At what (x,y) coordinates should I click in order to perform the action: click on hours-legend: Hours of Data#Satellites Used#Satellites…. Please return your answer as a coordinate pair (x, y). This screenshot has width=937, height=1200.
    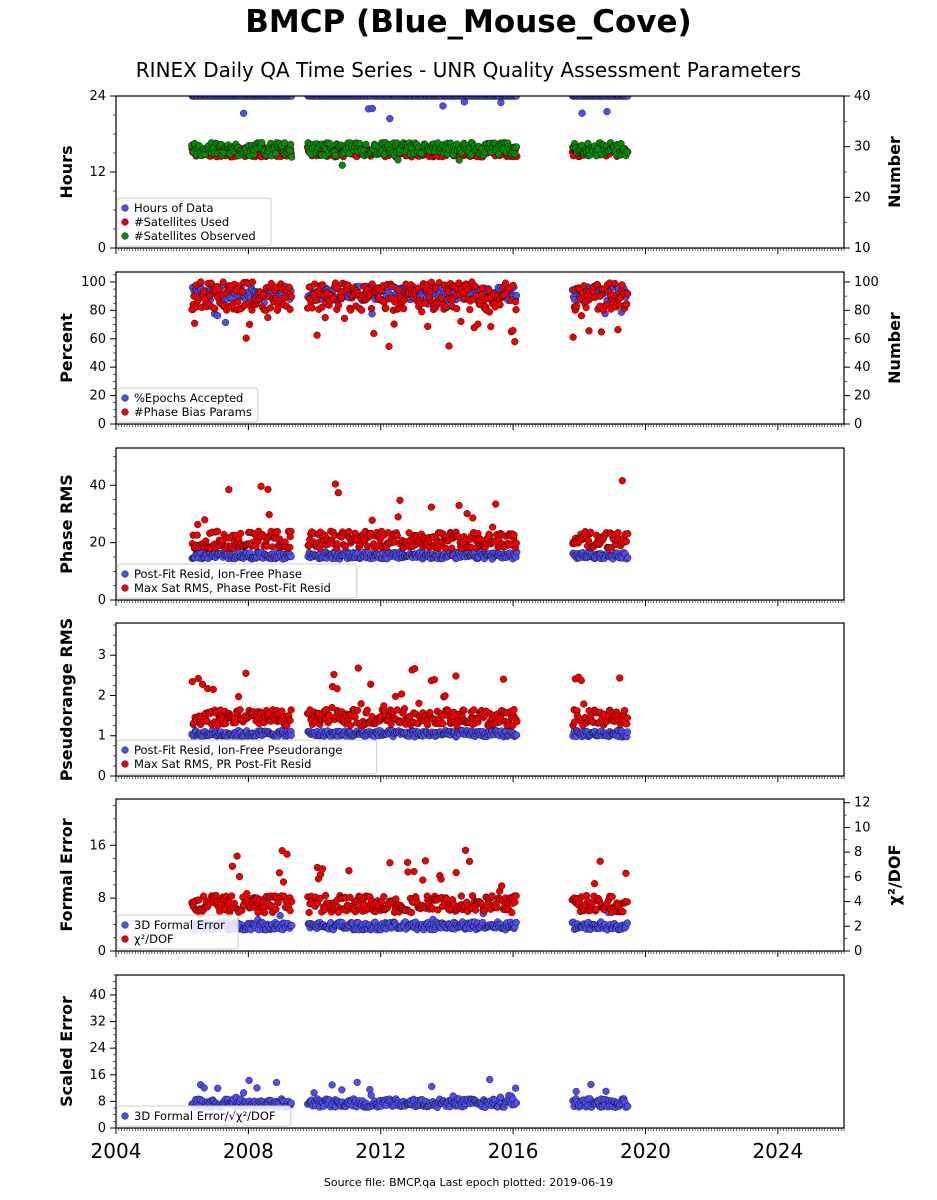
    Looking at the image, I should click on (194, 222).